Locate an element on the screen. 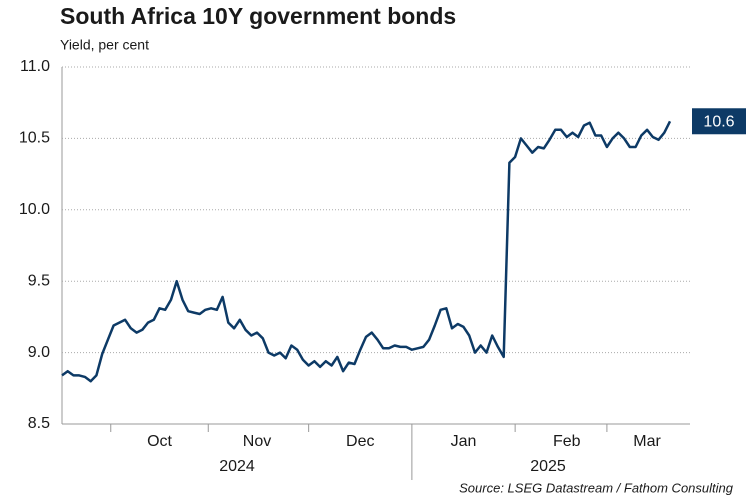  chart-title: South Africa 10Y government bonds is located at coordinates (258, 16).